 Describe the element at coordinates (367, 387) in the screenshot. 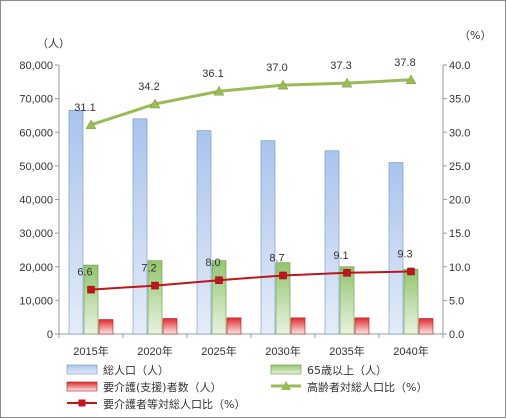

I see `legend-label: 高齢者対総人口比（%）` at that location.